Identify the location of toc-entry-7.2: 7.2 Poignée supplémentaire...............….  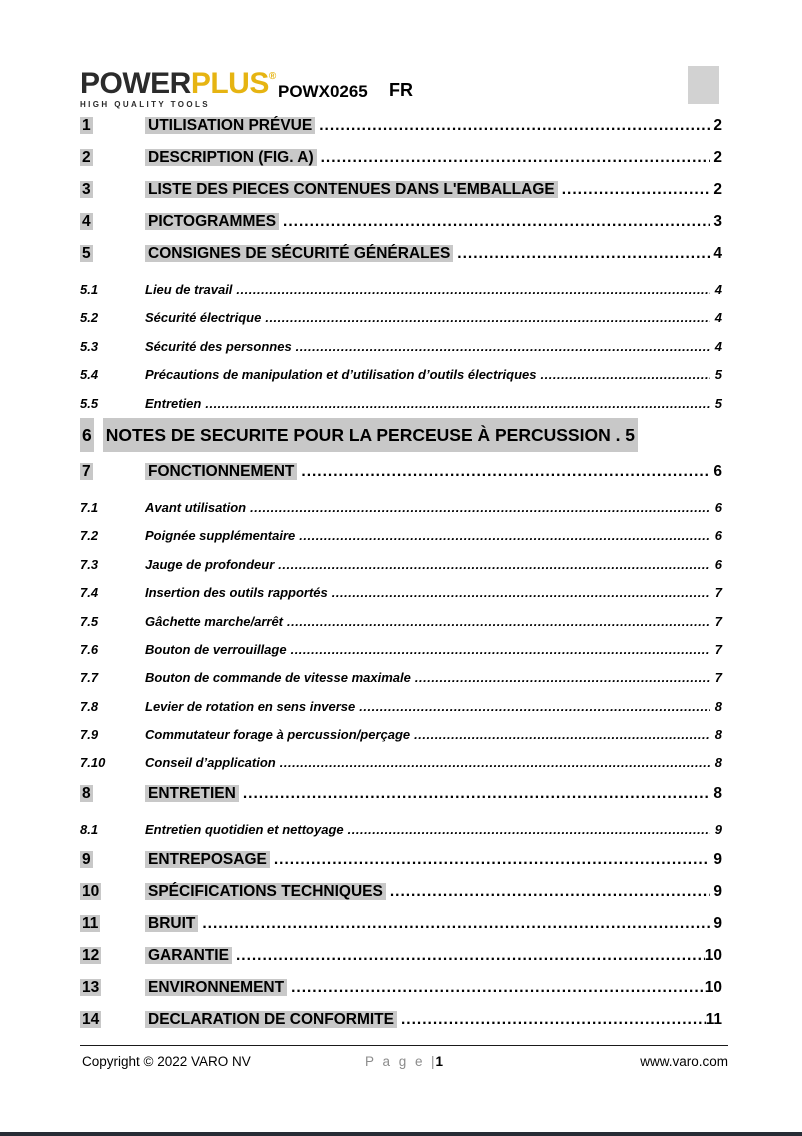
(401, 536).